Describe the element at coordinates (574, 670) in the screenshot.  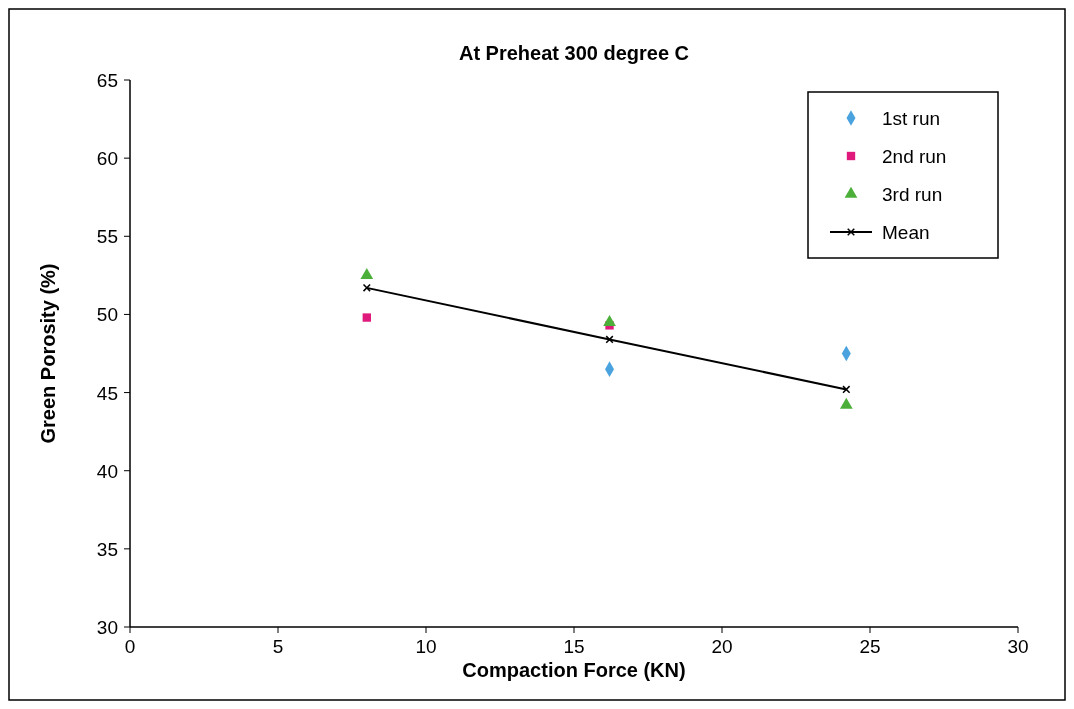
I see `x-axis-title: Compaction Force (KN)` at that location.